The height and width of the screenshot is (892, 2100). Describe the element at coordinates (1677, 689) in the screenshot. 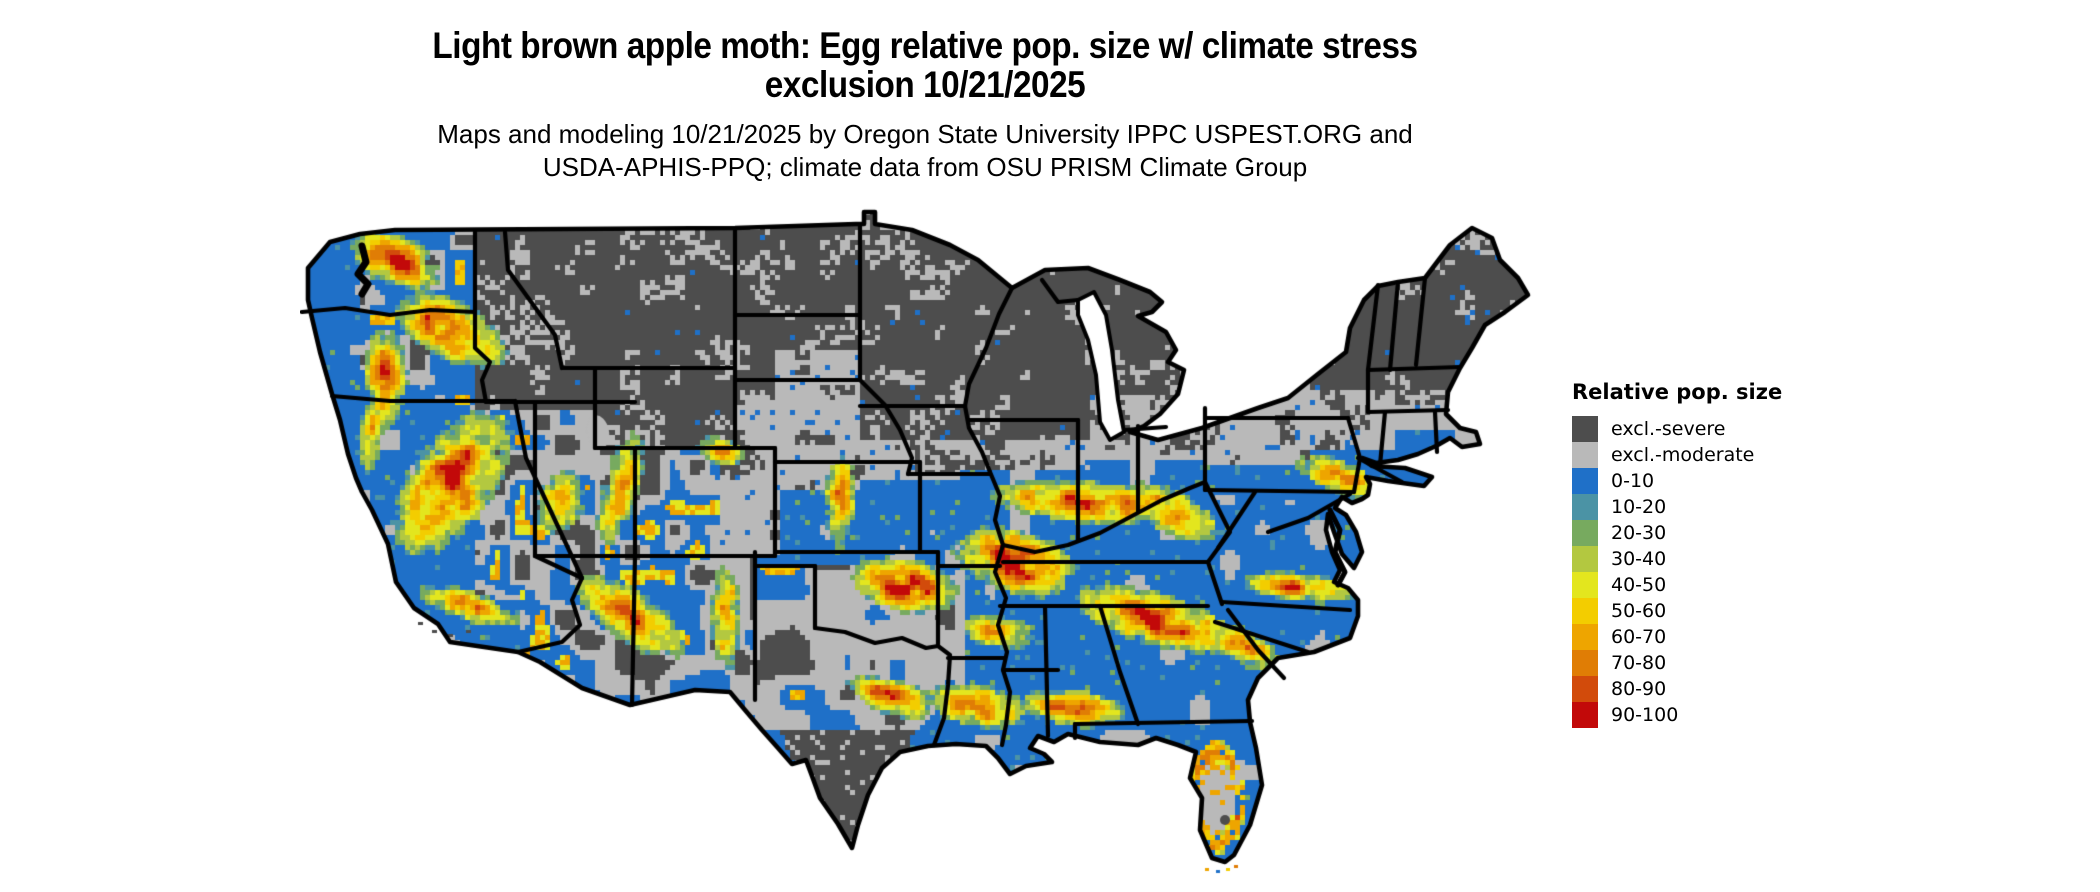

I see `legend-item: 80-90` at that location.